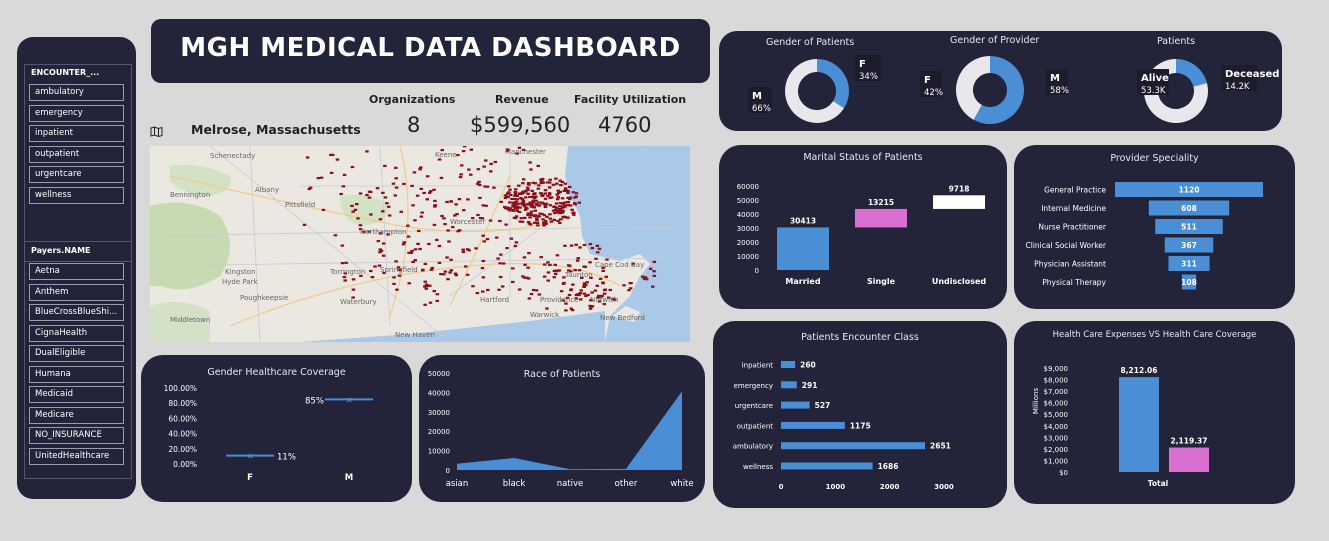 The height and width of the screenshot is (541, 1329). I want to click on encounter-category: outpatient, so click(755, 426).